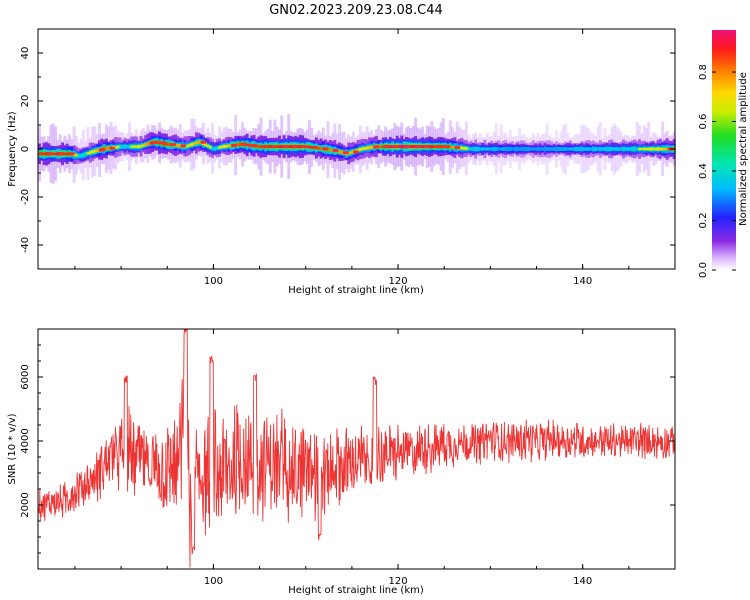  What do you see at coordinates (582, 281) in the screenshot?
I see `spectrogram-x-tick-label: 140` at bounding box center [582, 281].